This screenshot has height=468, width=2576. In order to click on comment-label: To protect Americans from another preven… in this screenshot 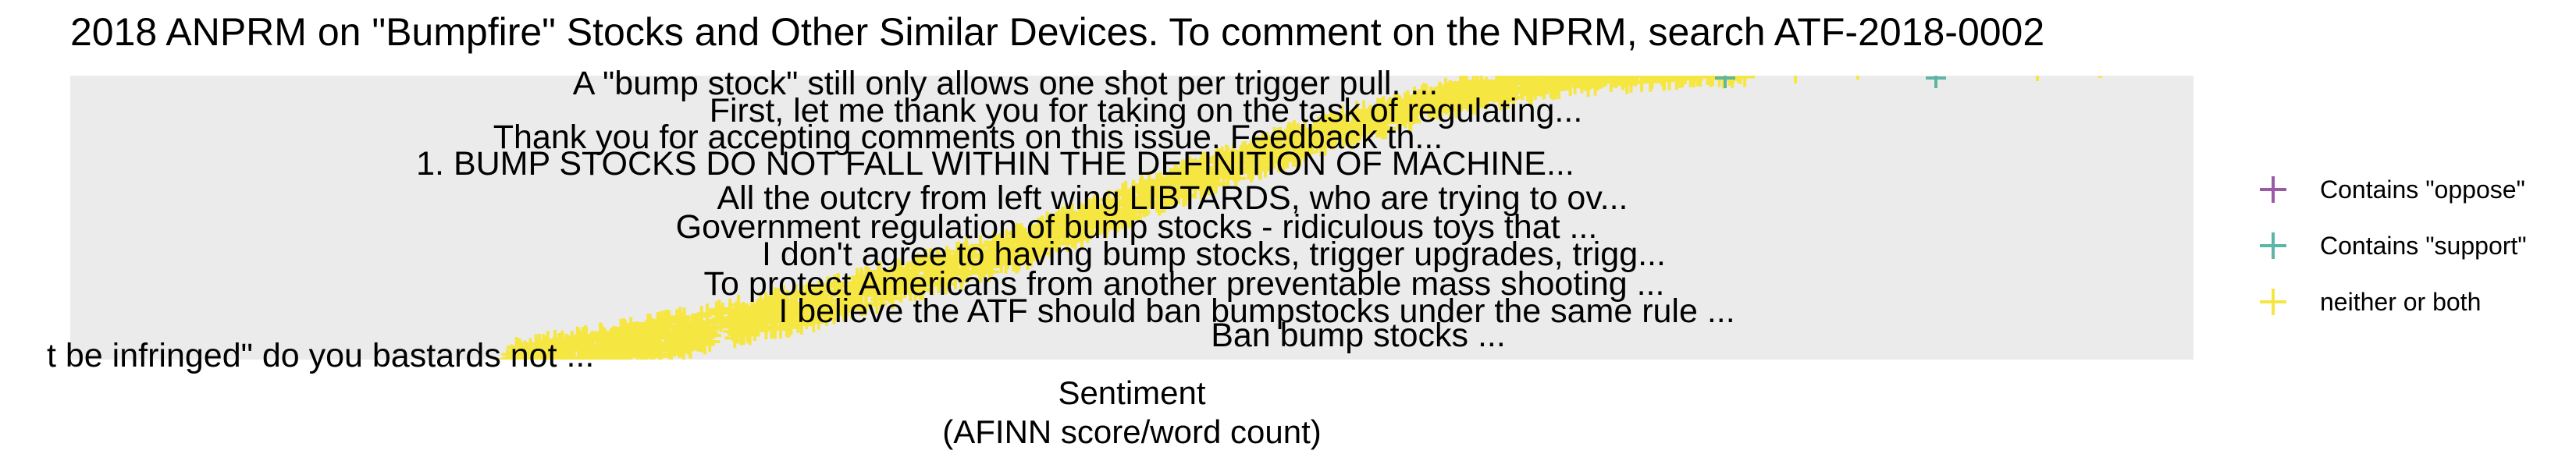, I will do `click(1184, 284)`.